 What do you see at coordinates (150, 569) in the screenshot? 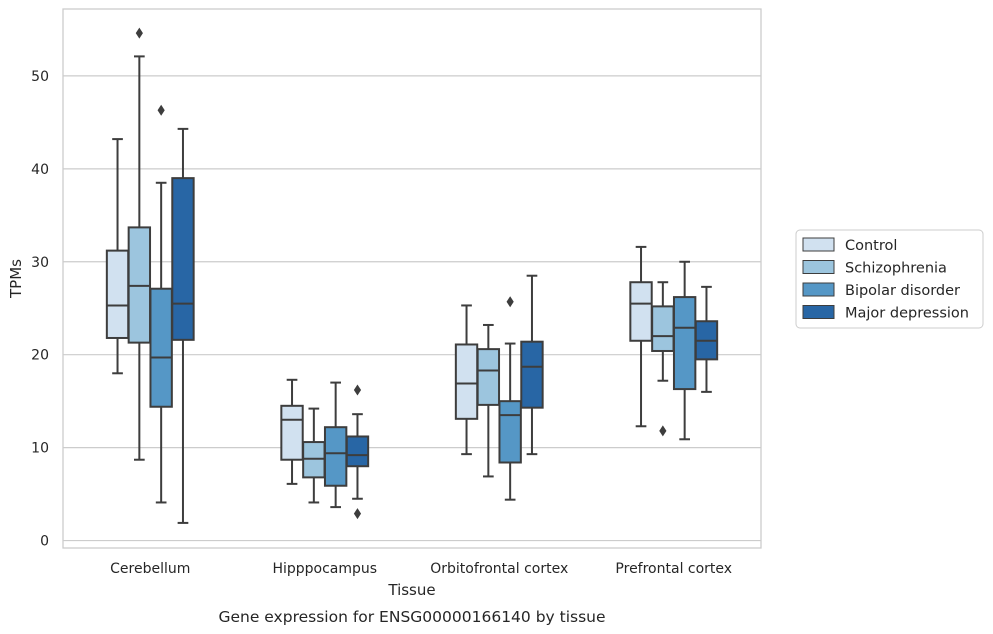
I see `x-tick-label: Cerebellum` at bounding box center [150, 569].